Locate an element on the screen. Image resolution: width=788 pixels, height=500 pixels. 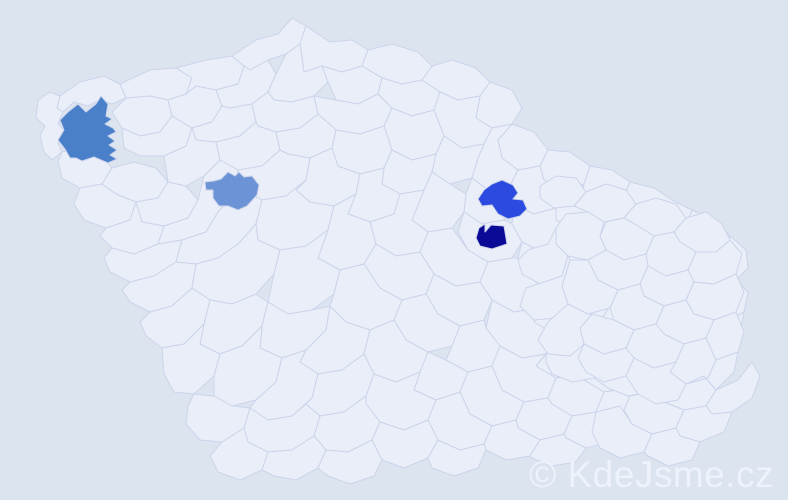
watermark-kdejsme: © KdeJsme.cz is located at coordinates (651, 474).